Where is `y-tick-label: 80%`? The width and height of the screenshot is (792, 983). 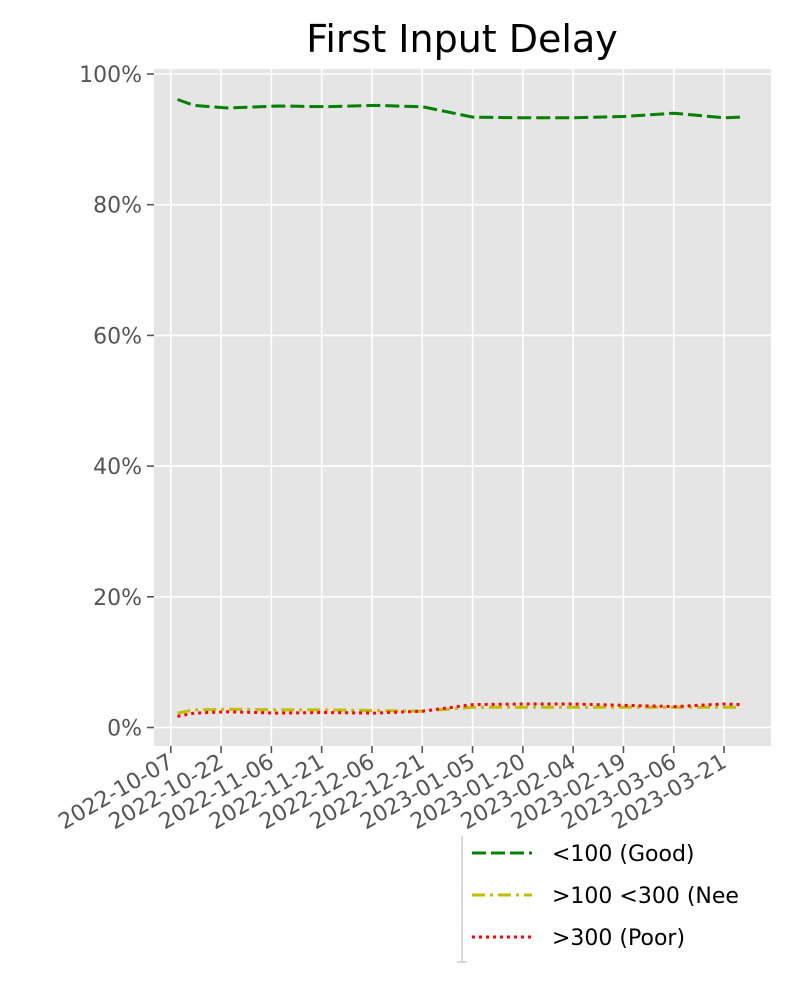
y-tick-label: 80% is located at coordinates (117, 206).